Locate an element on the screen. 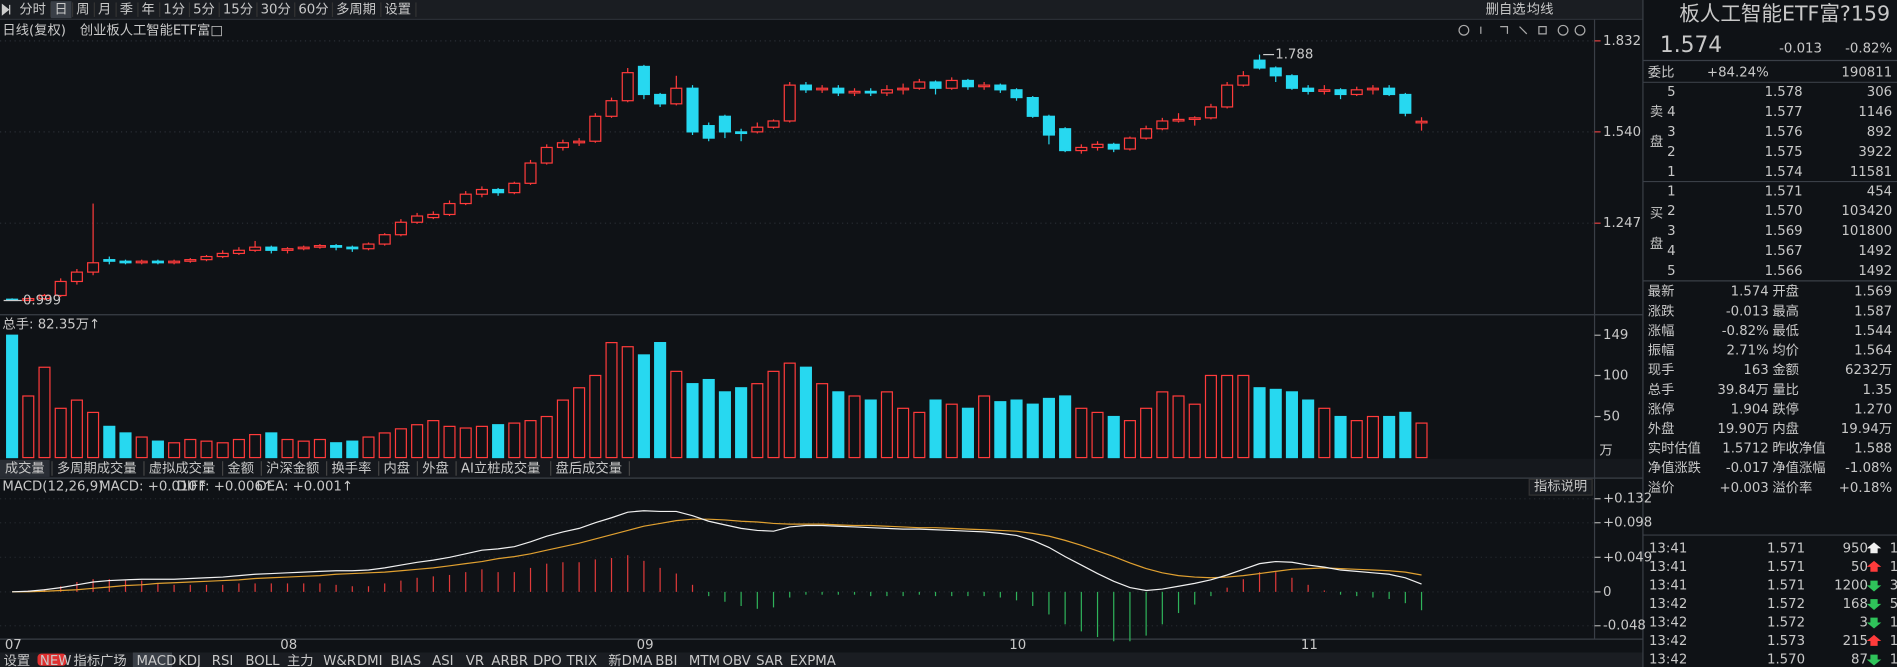  bottom-tab: NEW is located at coordinates (55, 660).